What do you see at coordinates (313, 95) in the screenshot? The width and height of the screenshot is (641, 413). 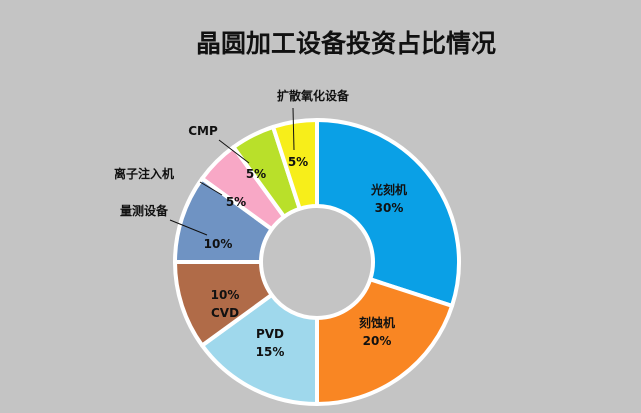 I see `slice-name-label: 扩散氧化设备` at bounding box center [313, 95].